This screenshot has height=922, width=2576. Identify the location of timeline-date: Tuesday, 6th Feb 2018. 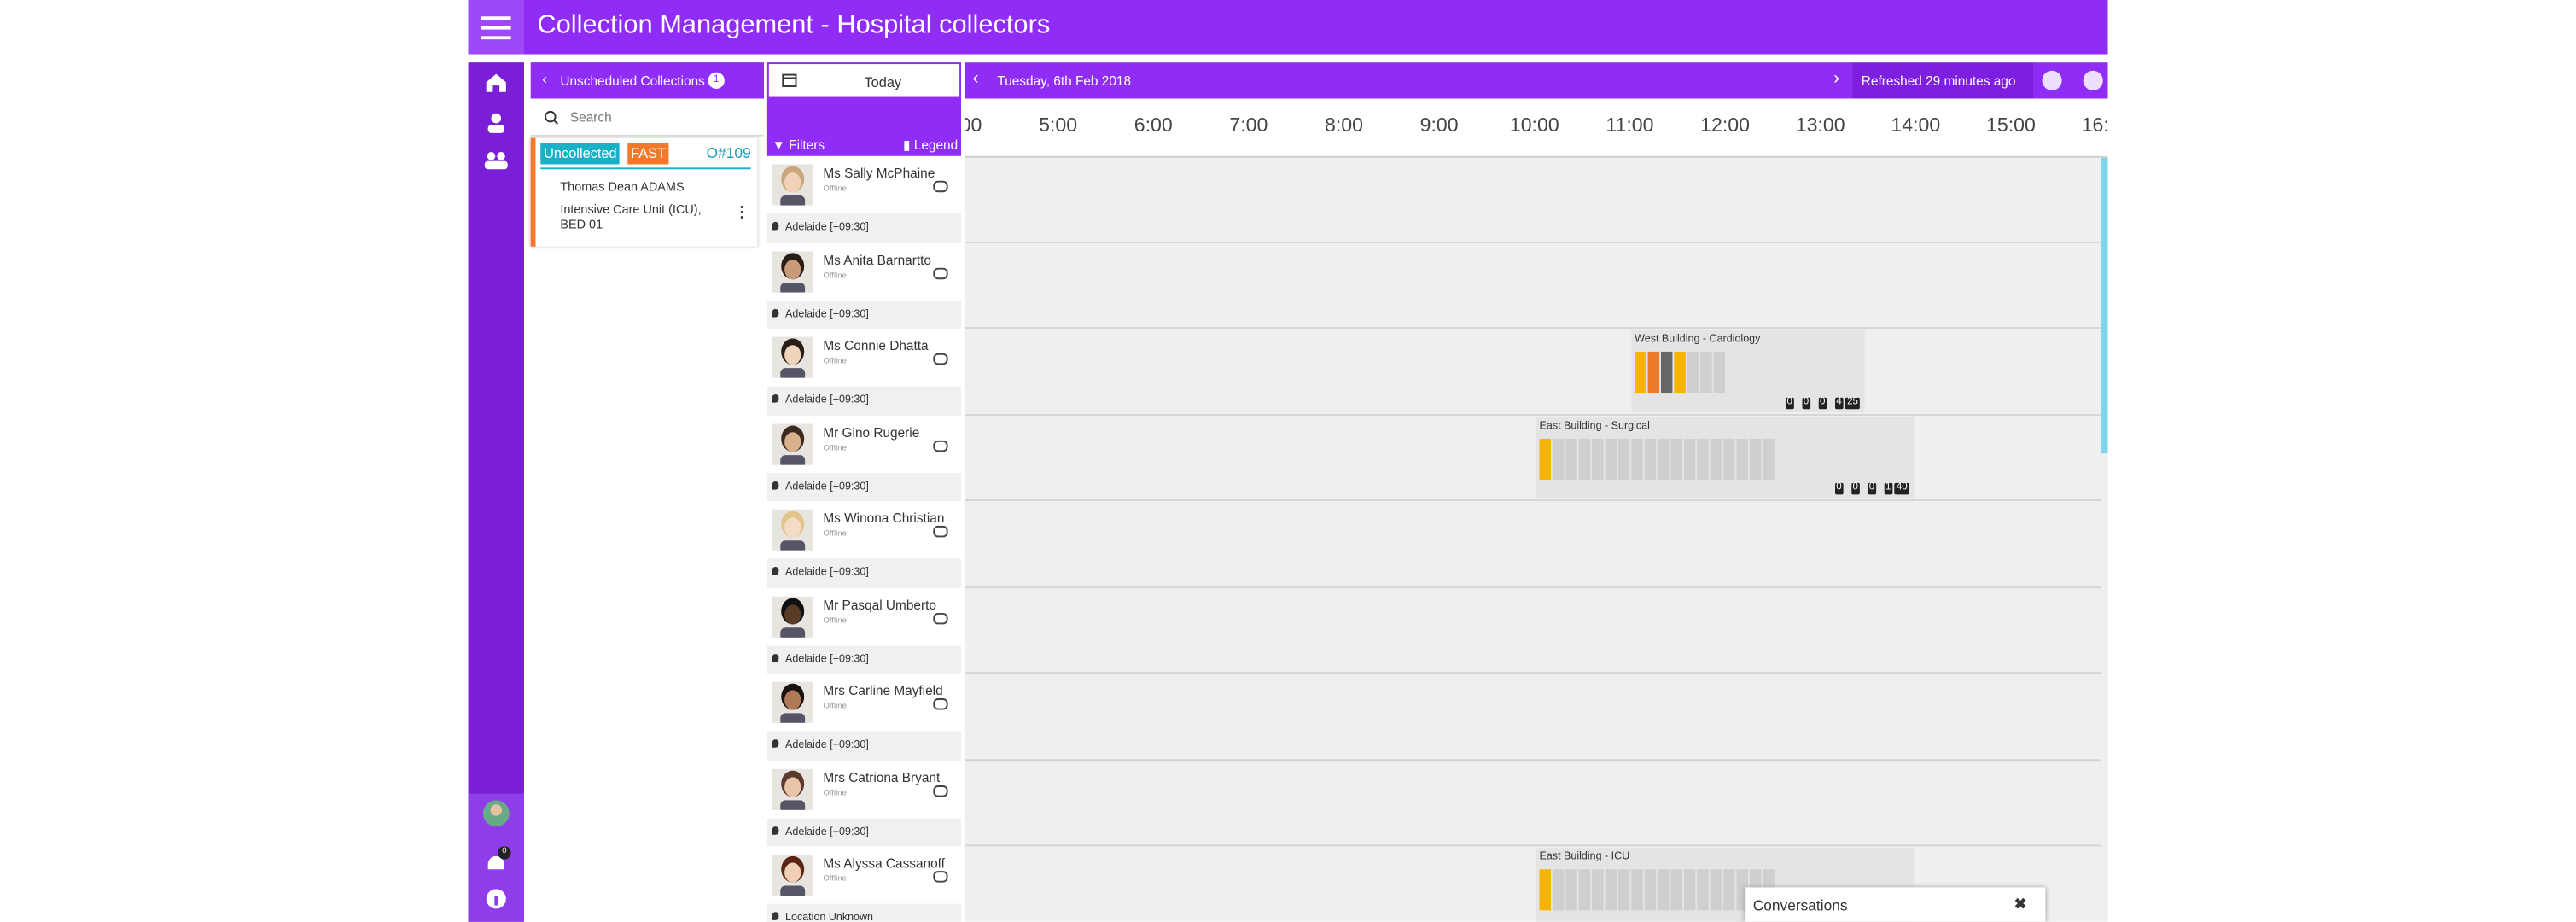
(1064, 81).